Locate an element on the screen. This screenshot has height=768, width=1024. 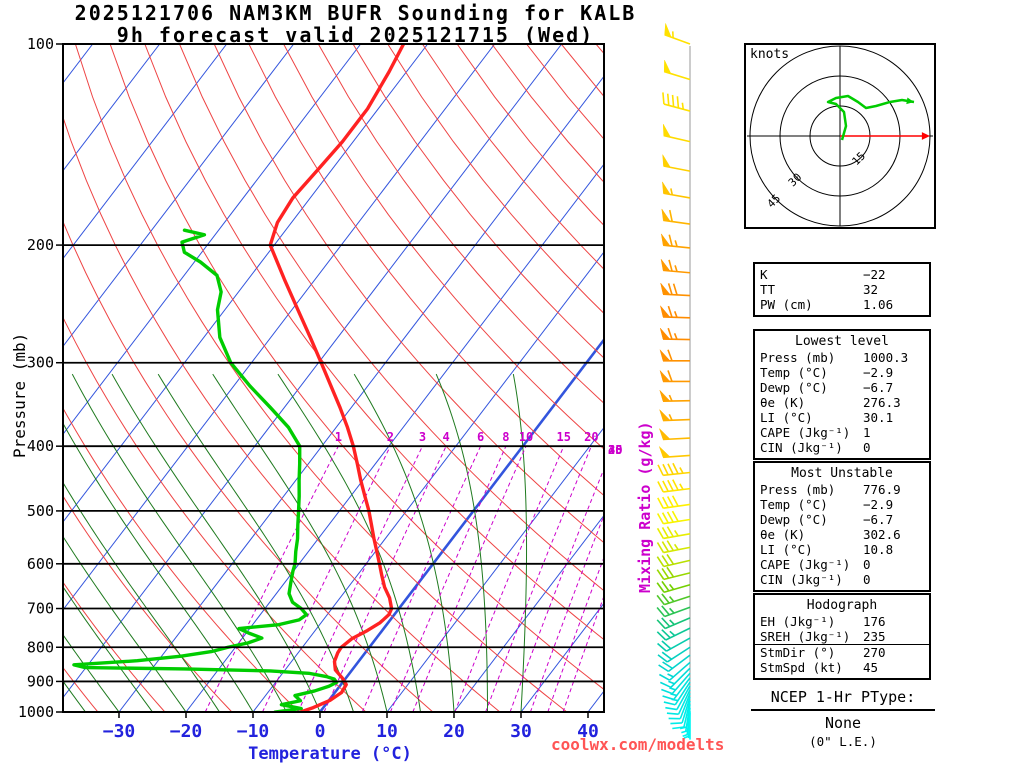
temp-tick-label: −10 is located at coordinates (253, 731).